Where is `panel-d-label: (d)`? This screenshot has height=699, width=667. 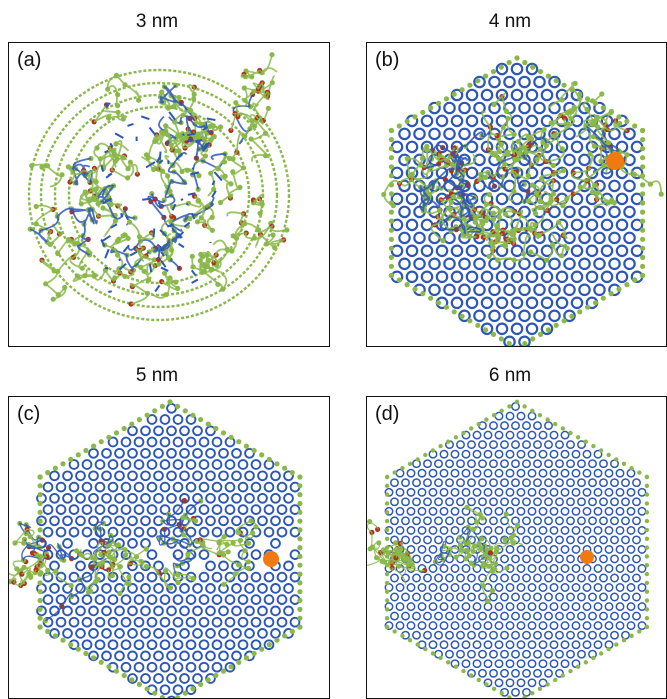 panel-d-label: (d) is located at coordinates (387, 414).